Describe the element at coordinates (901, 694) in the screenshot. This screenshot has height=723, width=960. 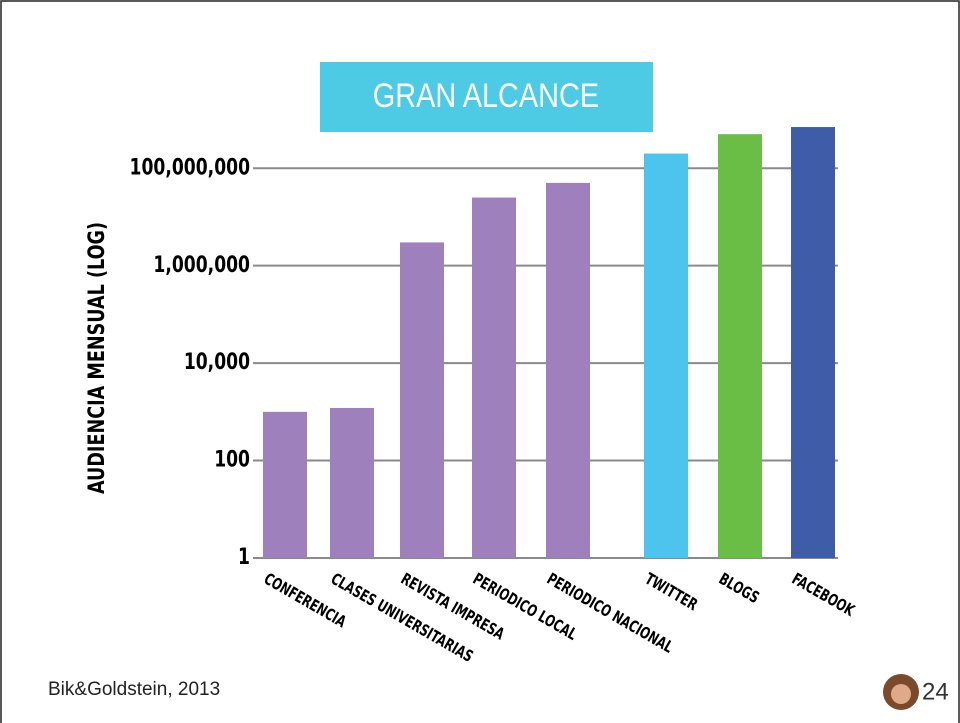
I see `avatar-face` at that location.